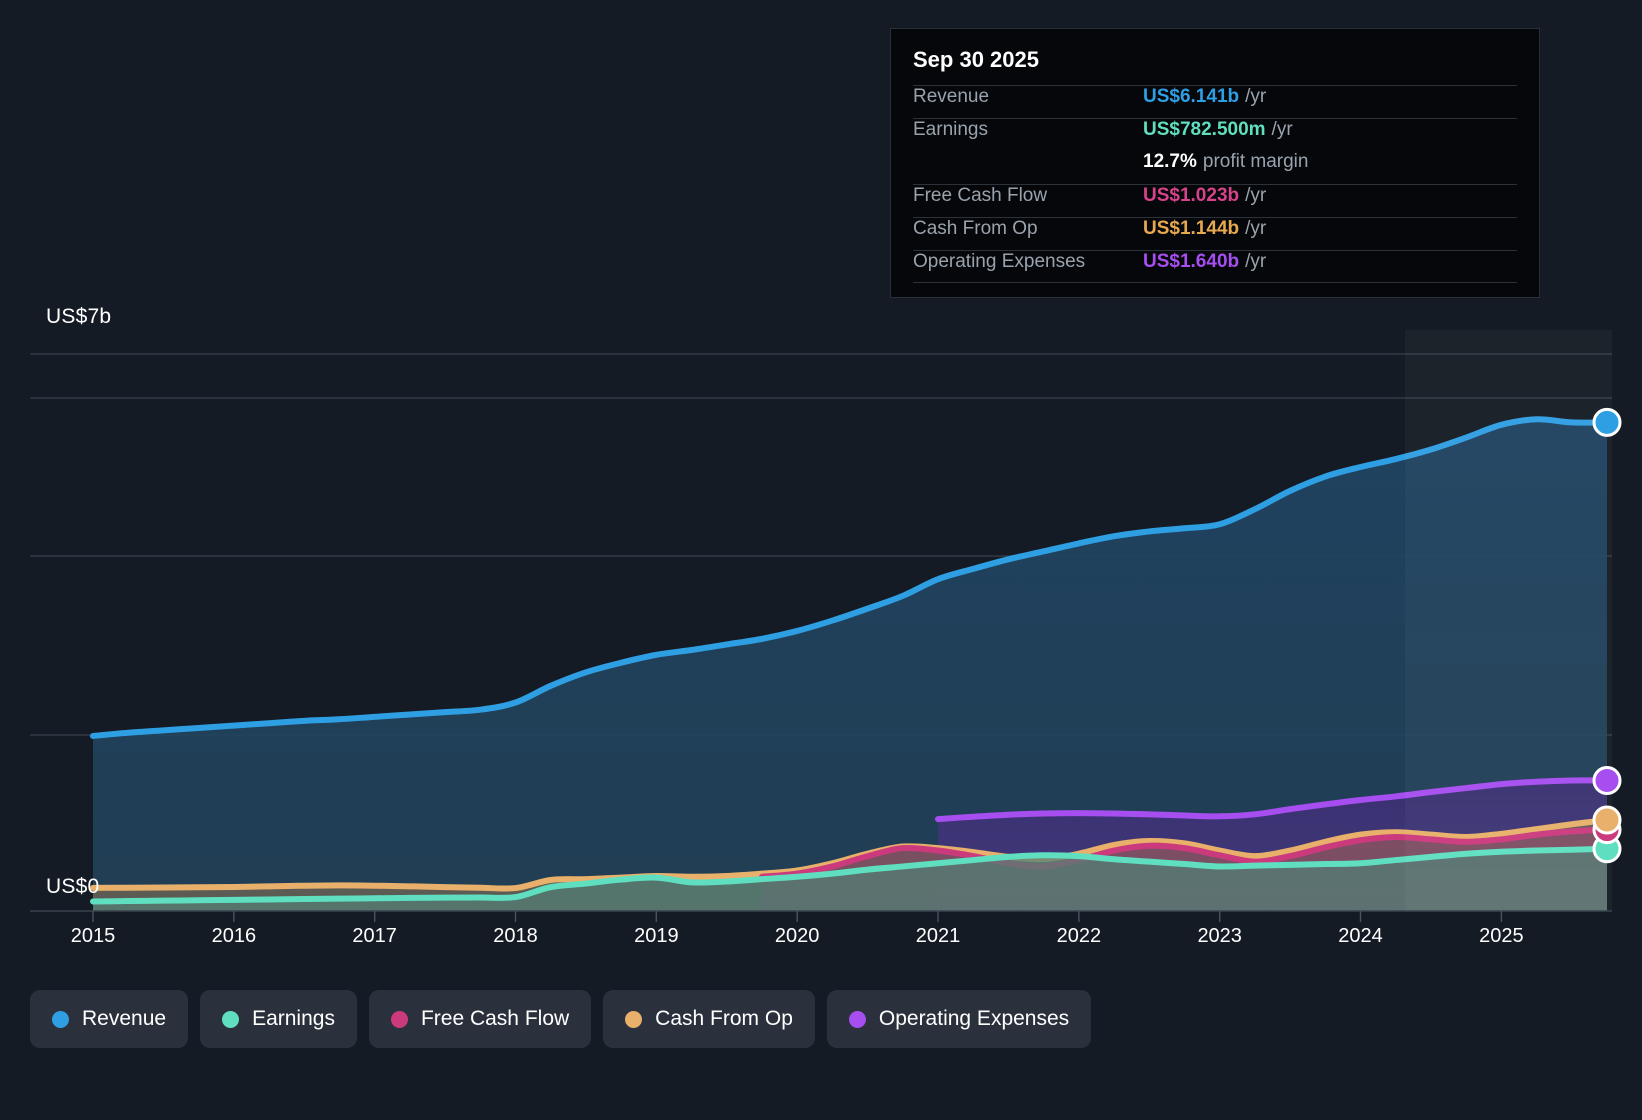 This screenshot has width=1642, height=1120. What do you see at coordinates (79, 316) in the screenshot?
I see `y-axis-max-label: US$7b` at bounding box center [79, 316].